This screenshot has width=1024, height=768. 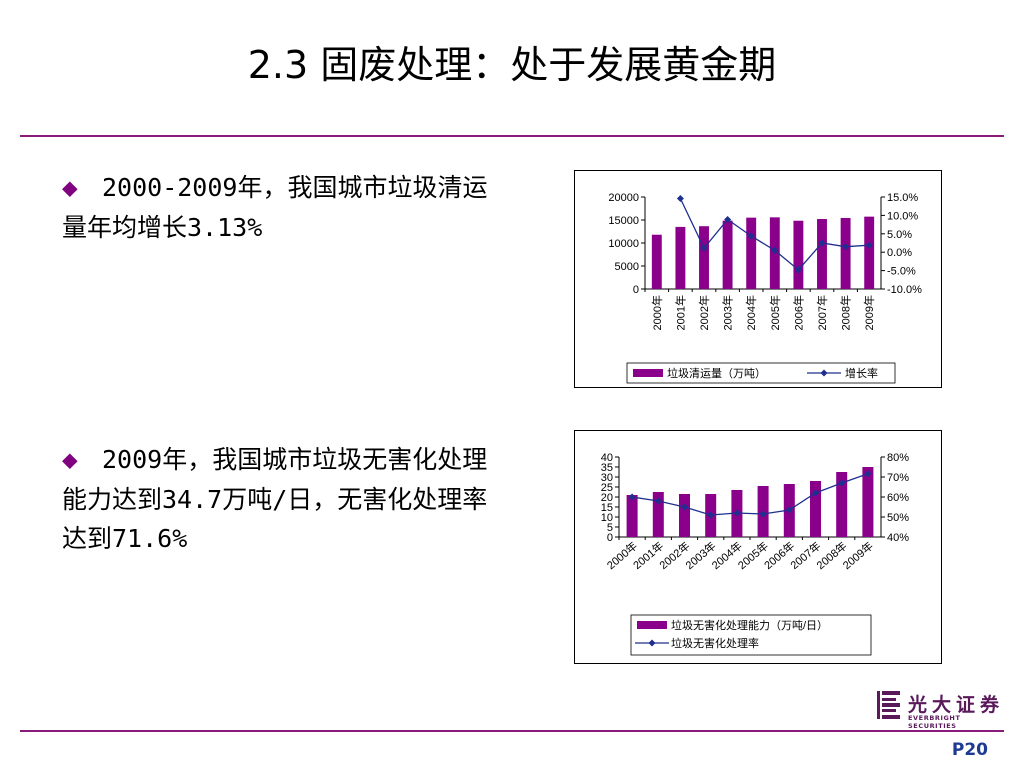 I want to click on y-tick-label-left: 15000, so click(x=623, y=221).